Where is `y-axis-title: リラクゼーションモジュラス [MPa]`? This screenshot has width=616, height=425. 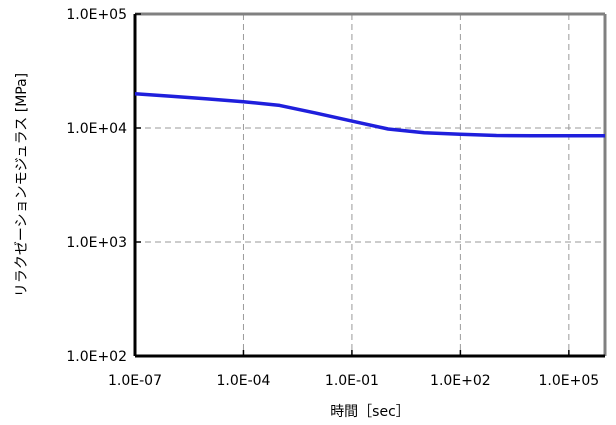
y-axis-title: リラクゼーションモジュラス [MPa] is located at coordinates (22, 185).